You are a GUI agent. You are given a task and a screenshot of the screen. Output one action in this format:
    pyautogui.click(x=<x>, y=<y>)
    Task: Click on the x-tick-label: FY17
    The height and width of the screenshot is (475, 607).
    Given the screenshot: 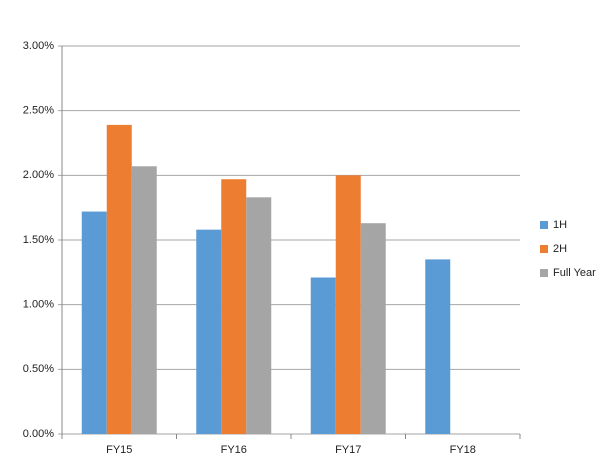 What is the action you would take?
    pyautogui.click(x=348, y=450)
    